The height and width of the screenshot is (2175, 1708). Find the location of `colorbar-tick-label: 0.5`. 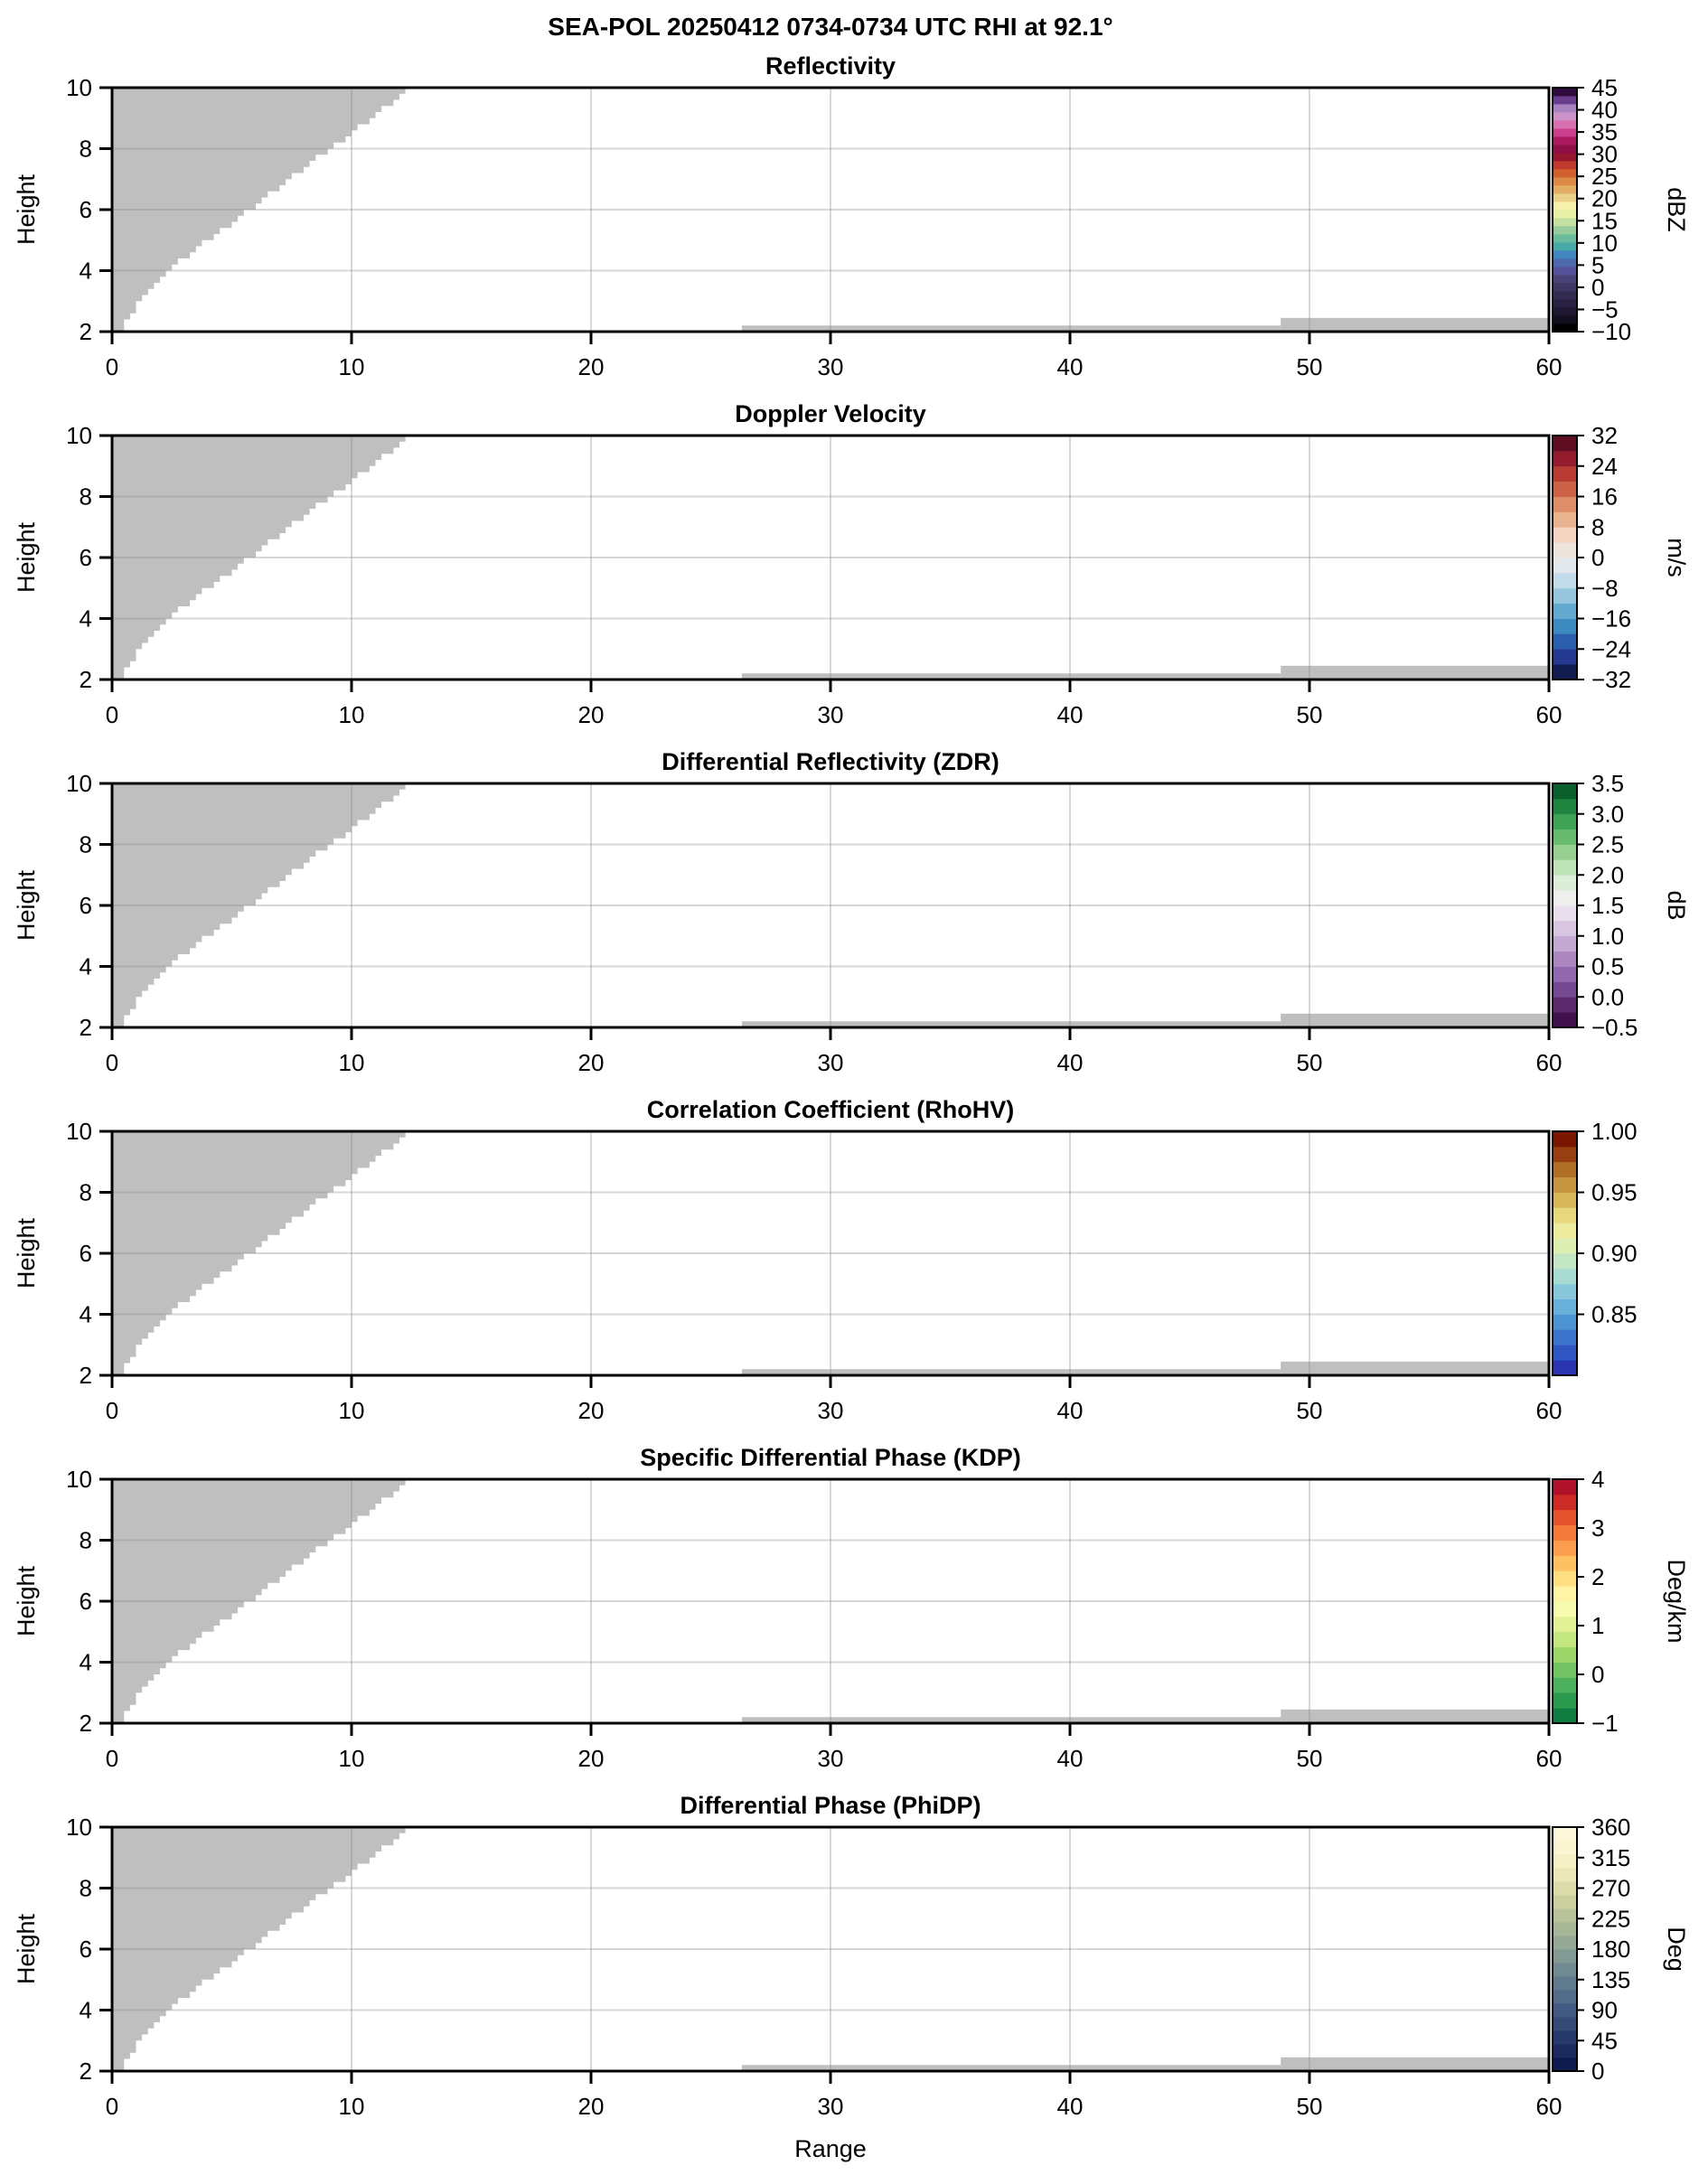

colorbar-tick-label: 0.5 is located at coordinates (1607, 966).